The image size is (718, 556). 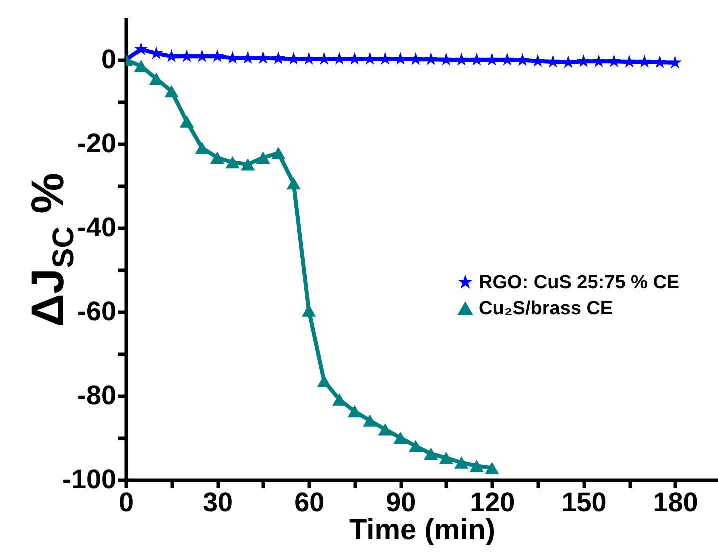 What do you see at coordinates (546, 309) in the screenshot?
I see `legend-label: Cu₂S/brass CE` at bounding box center [546, 309].